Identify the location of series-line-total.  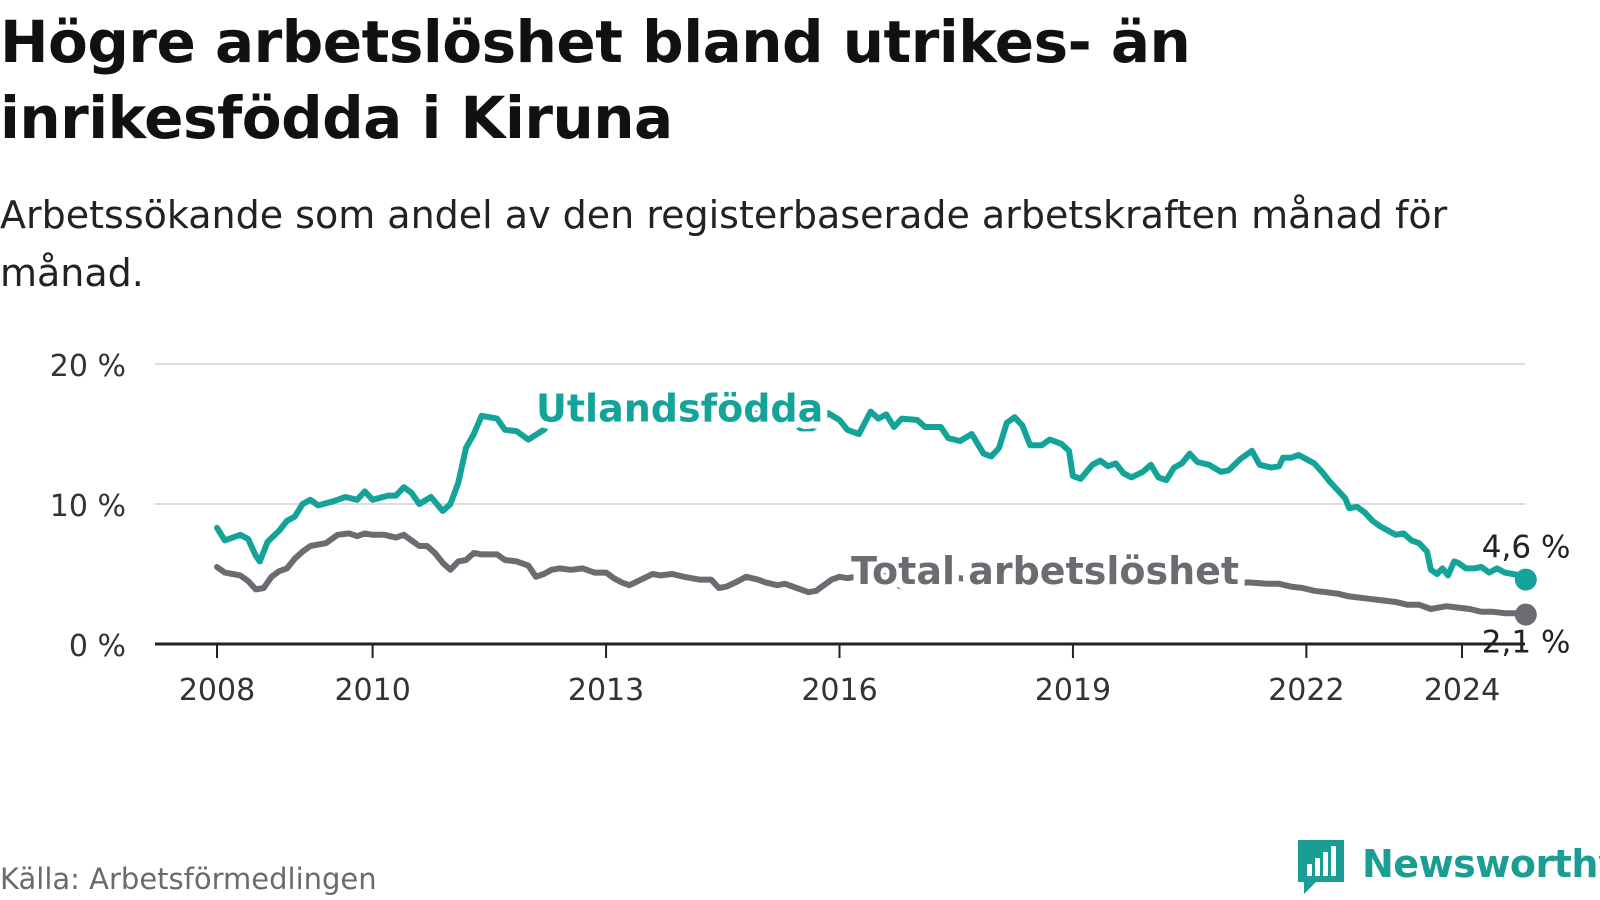
(871, 574).